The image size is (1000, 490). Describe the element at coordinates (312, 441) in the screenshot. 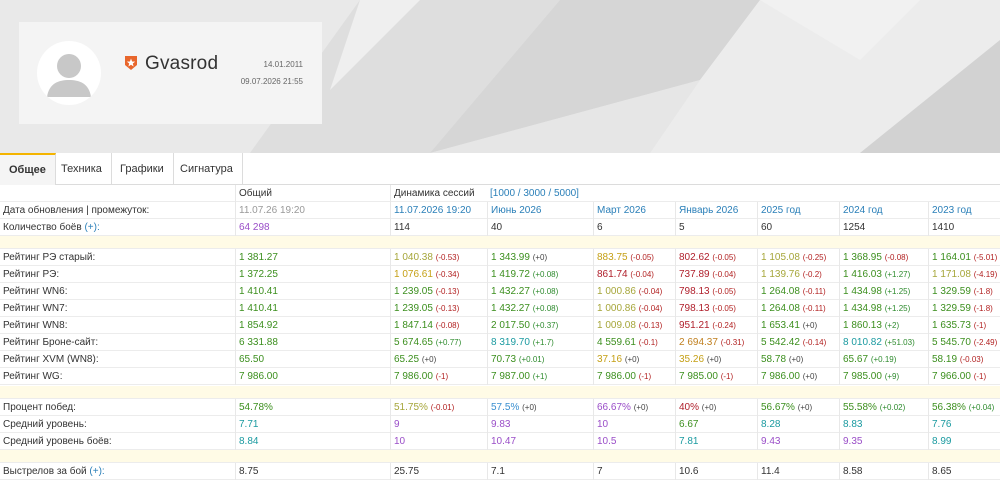

I see `performance-row-cell: 8.84` at that location.